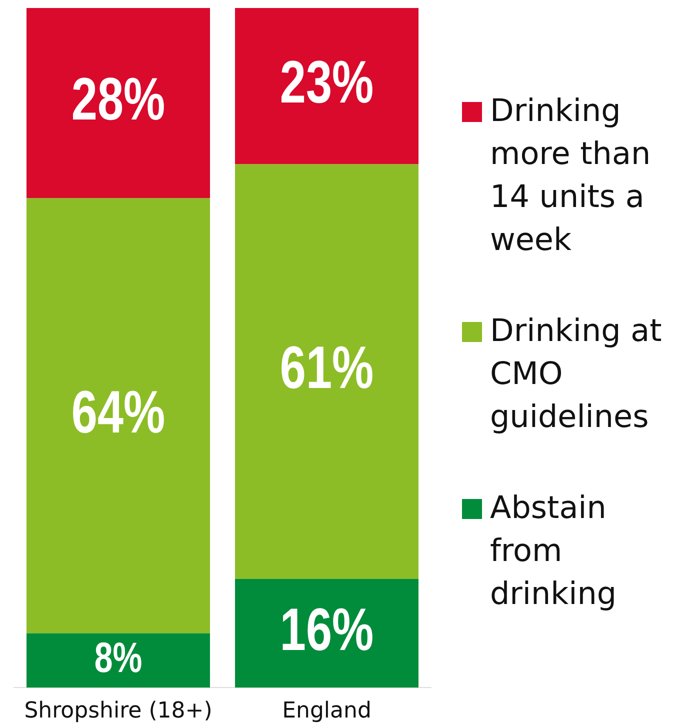 This screenshot has width=689, height=728. What do you see at coordinates (327, 630) in the screenshot?
I see `data-label: 16%` at bounding box center [327, 630].